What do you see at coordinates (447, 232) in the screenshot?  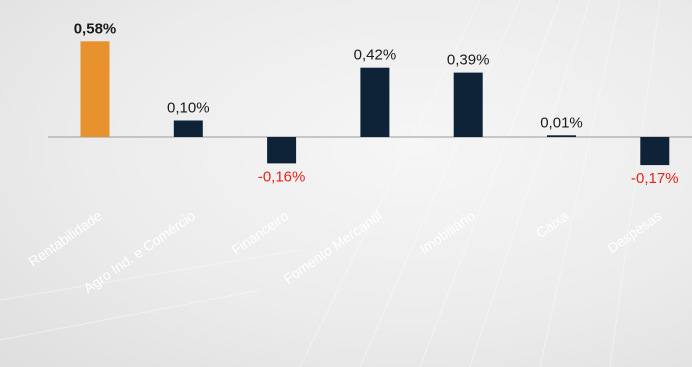 I see `category-label: Imobiliário` at bounding box center [447, 232].